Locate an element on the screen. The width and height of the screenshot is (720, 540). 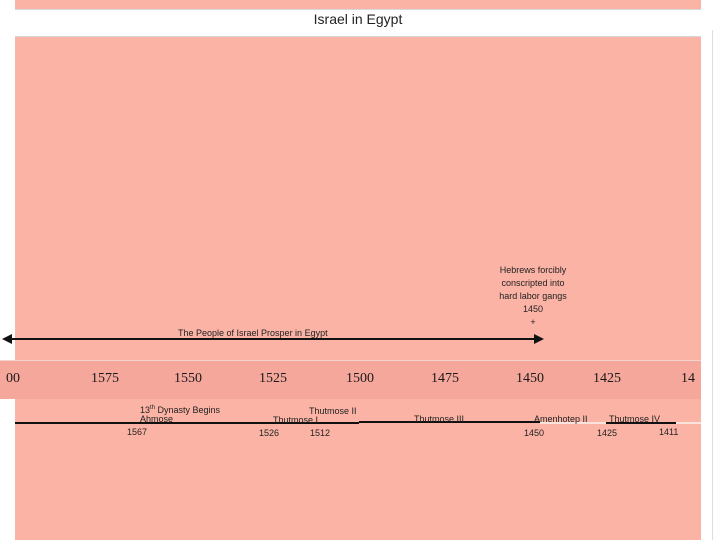
thutmose-iv-end-year: 1411 is located at coordinates (669, 432).